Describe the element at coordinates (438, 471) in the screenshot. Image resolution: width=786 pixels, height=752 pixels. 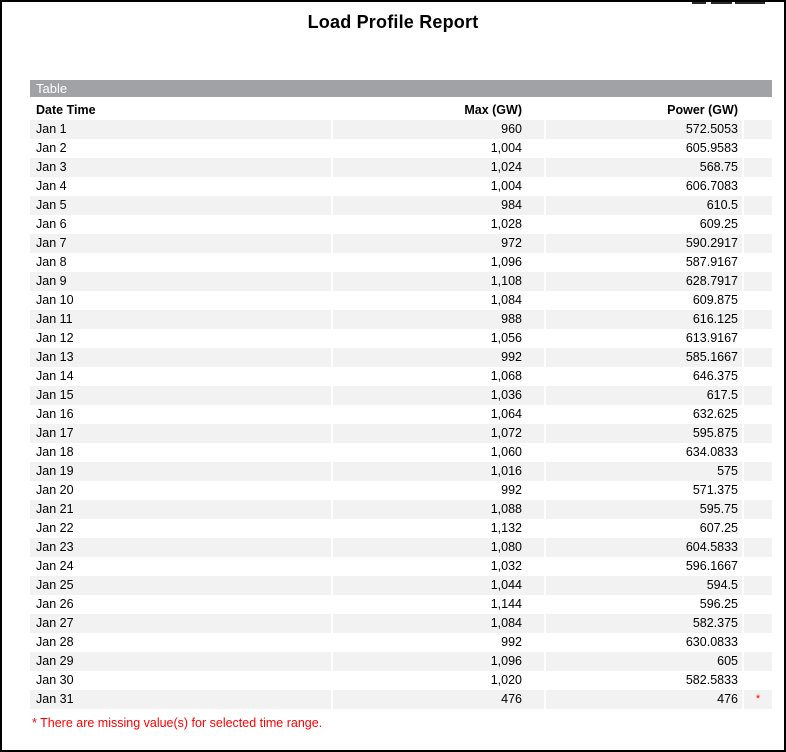
I see `max-cell: 1,016` at that location.